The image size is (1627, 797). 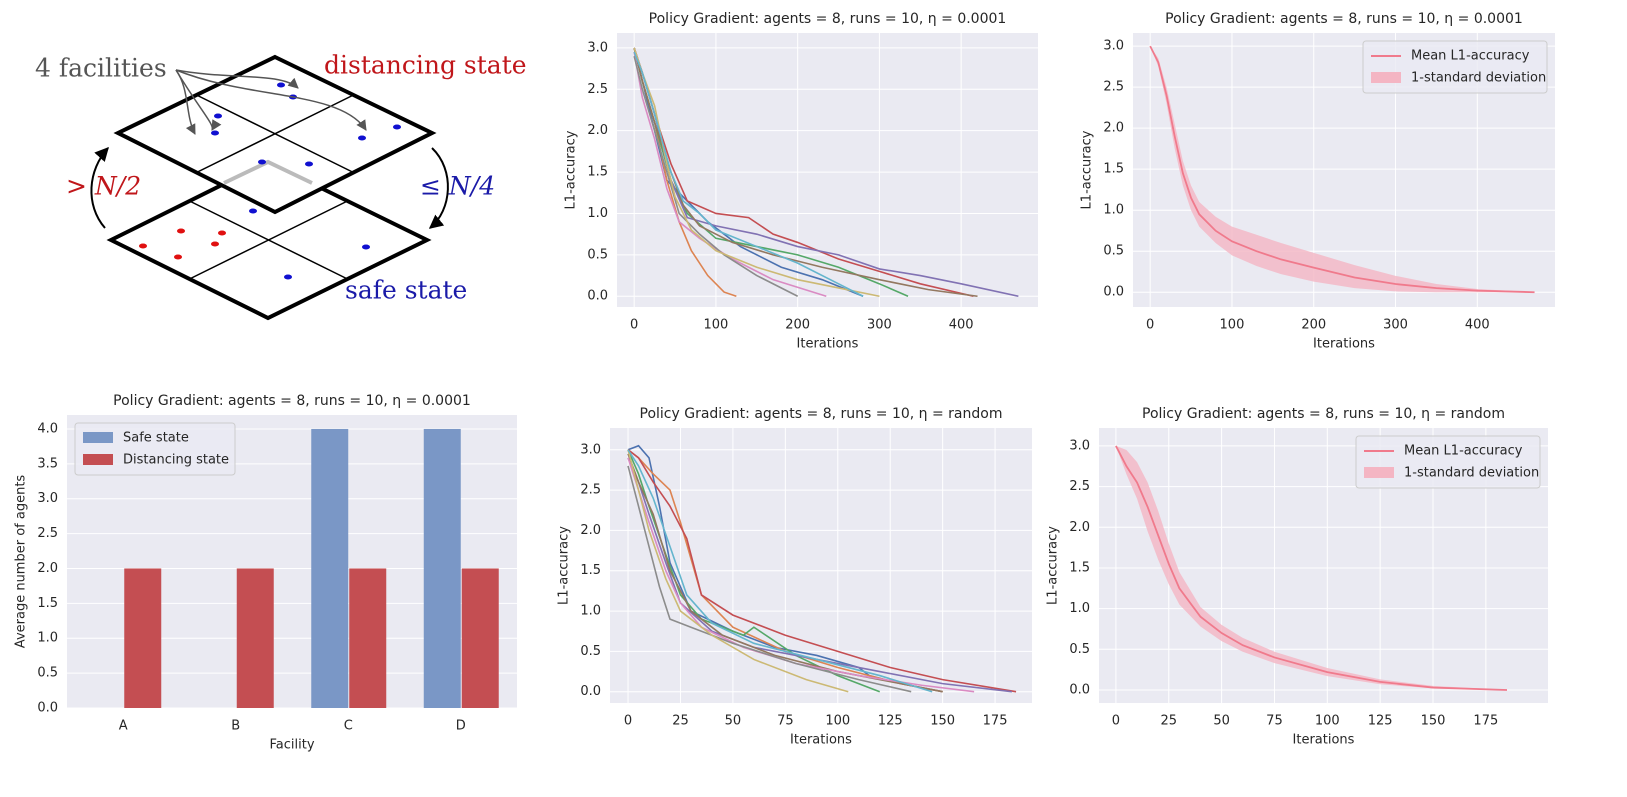 What do you see at coordinates (268, 240) in the screenshot?
I see `lower-grid` at bounding box center [268, 240].